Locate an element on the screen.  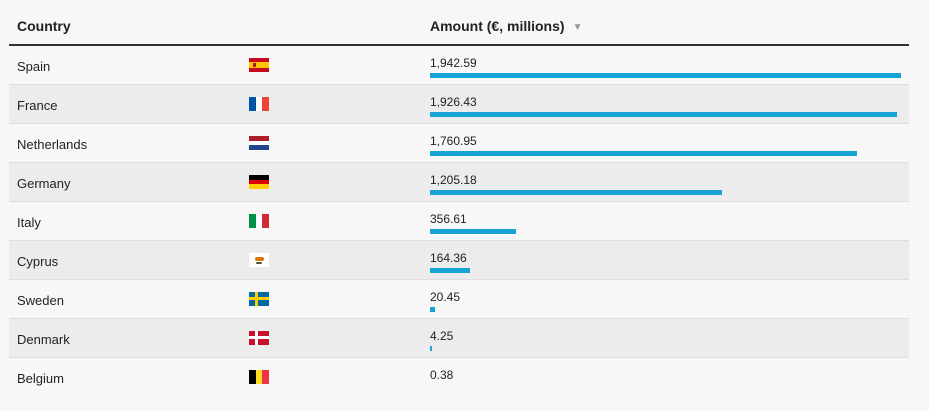
country-column-label: Country is located at coordinates (44, 26).